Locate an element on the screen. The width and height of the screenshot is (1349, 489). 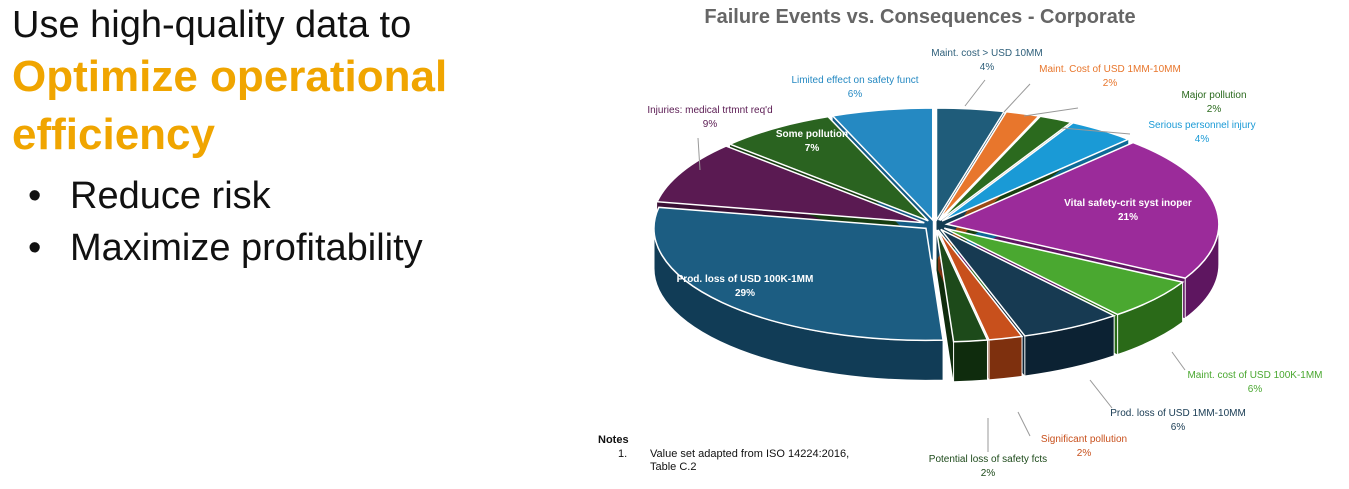
pie-slice-value: 9% is located at coordinates (710, 124).